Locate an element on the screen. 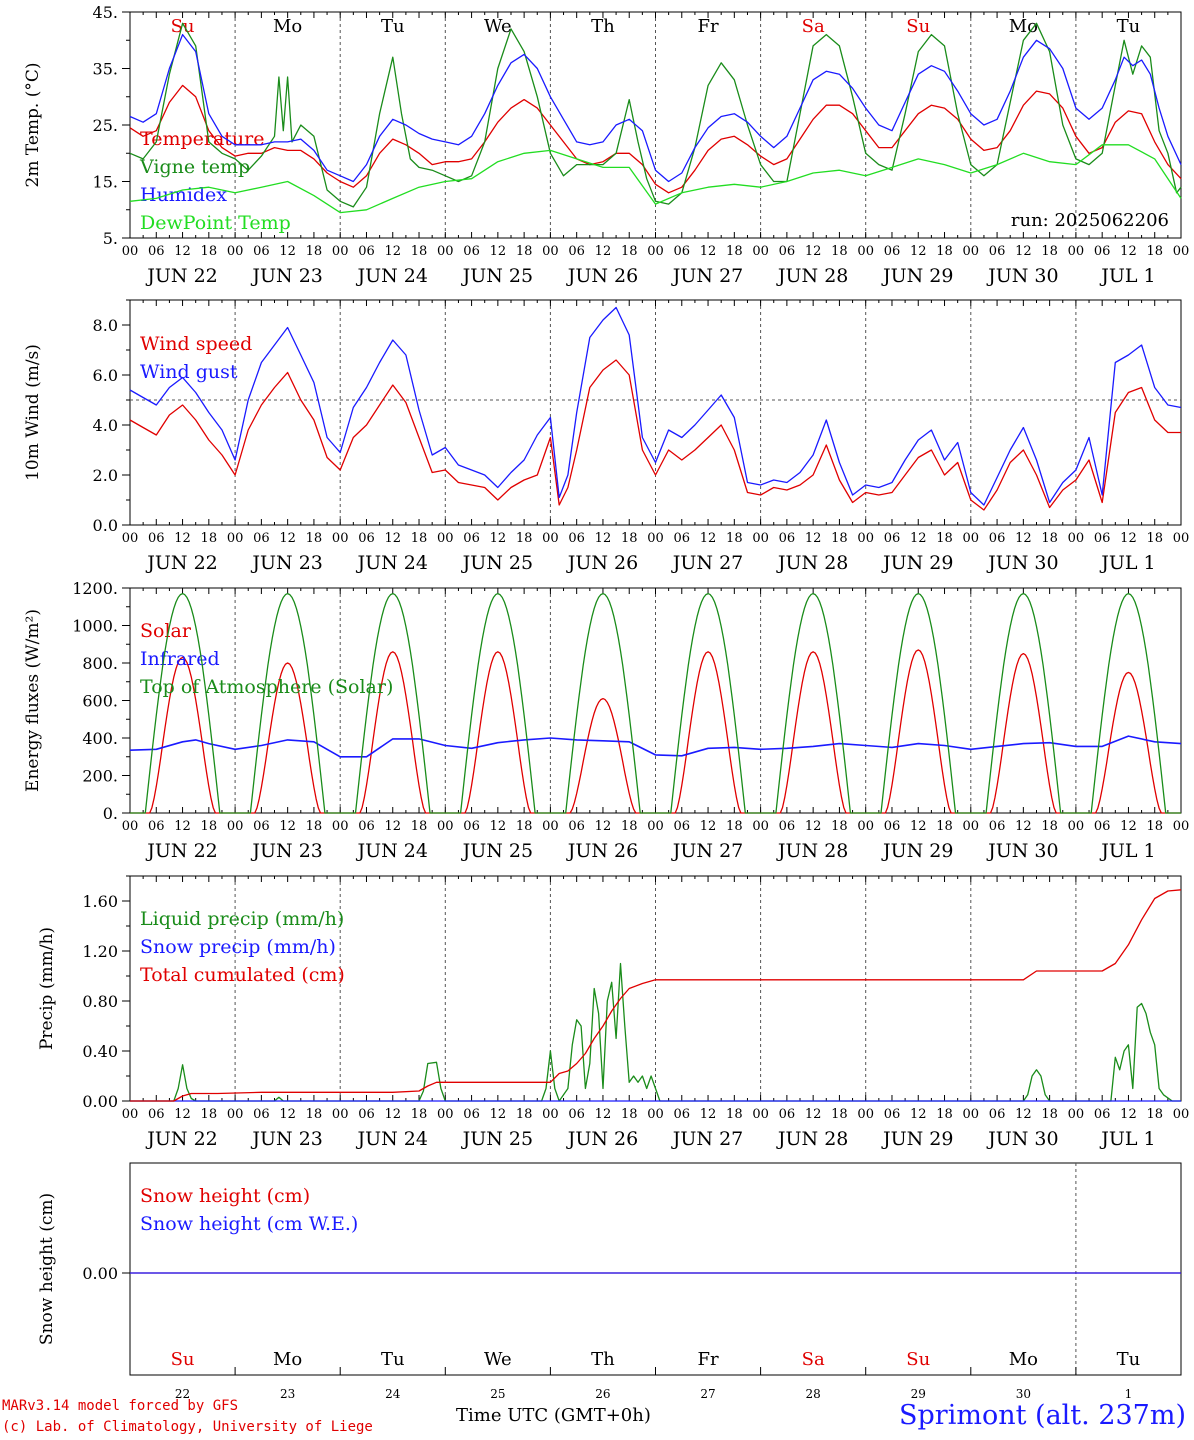 This screenshot has width=1194, height=1440. legend-entry: DewPoint Temp is located at coordinates (215, 223).